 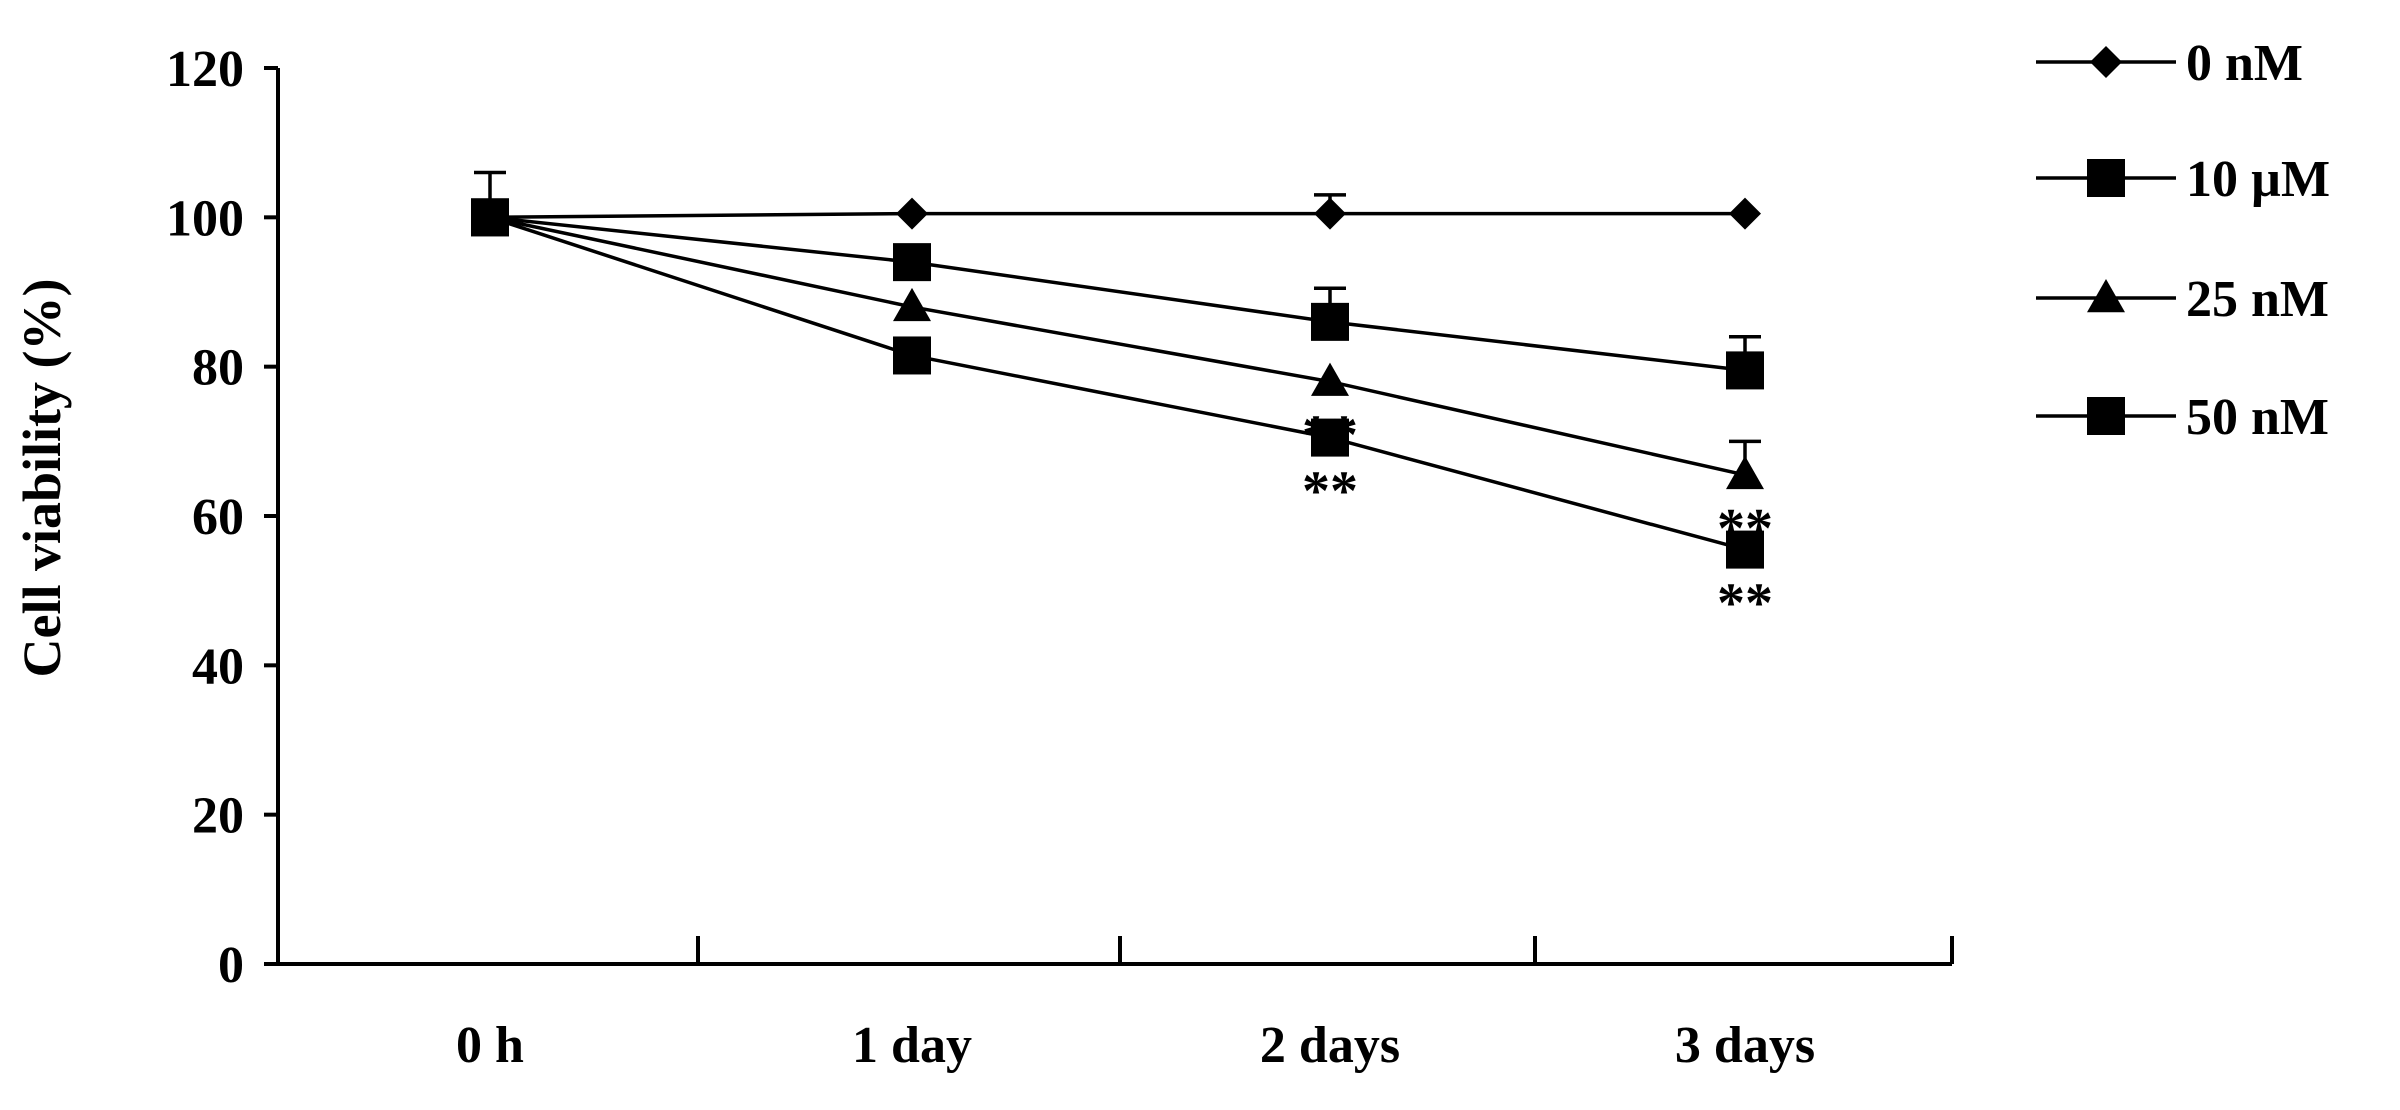 What do you see at coordinates (2244, 63) in the screenshot?
I see `legend-label: 0 nM` at bounding box center [2244, 63].